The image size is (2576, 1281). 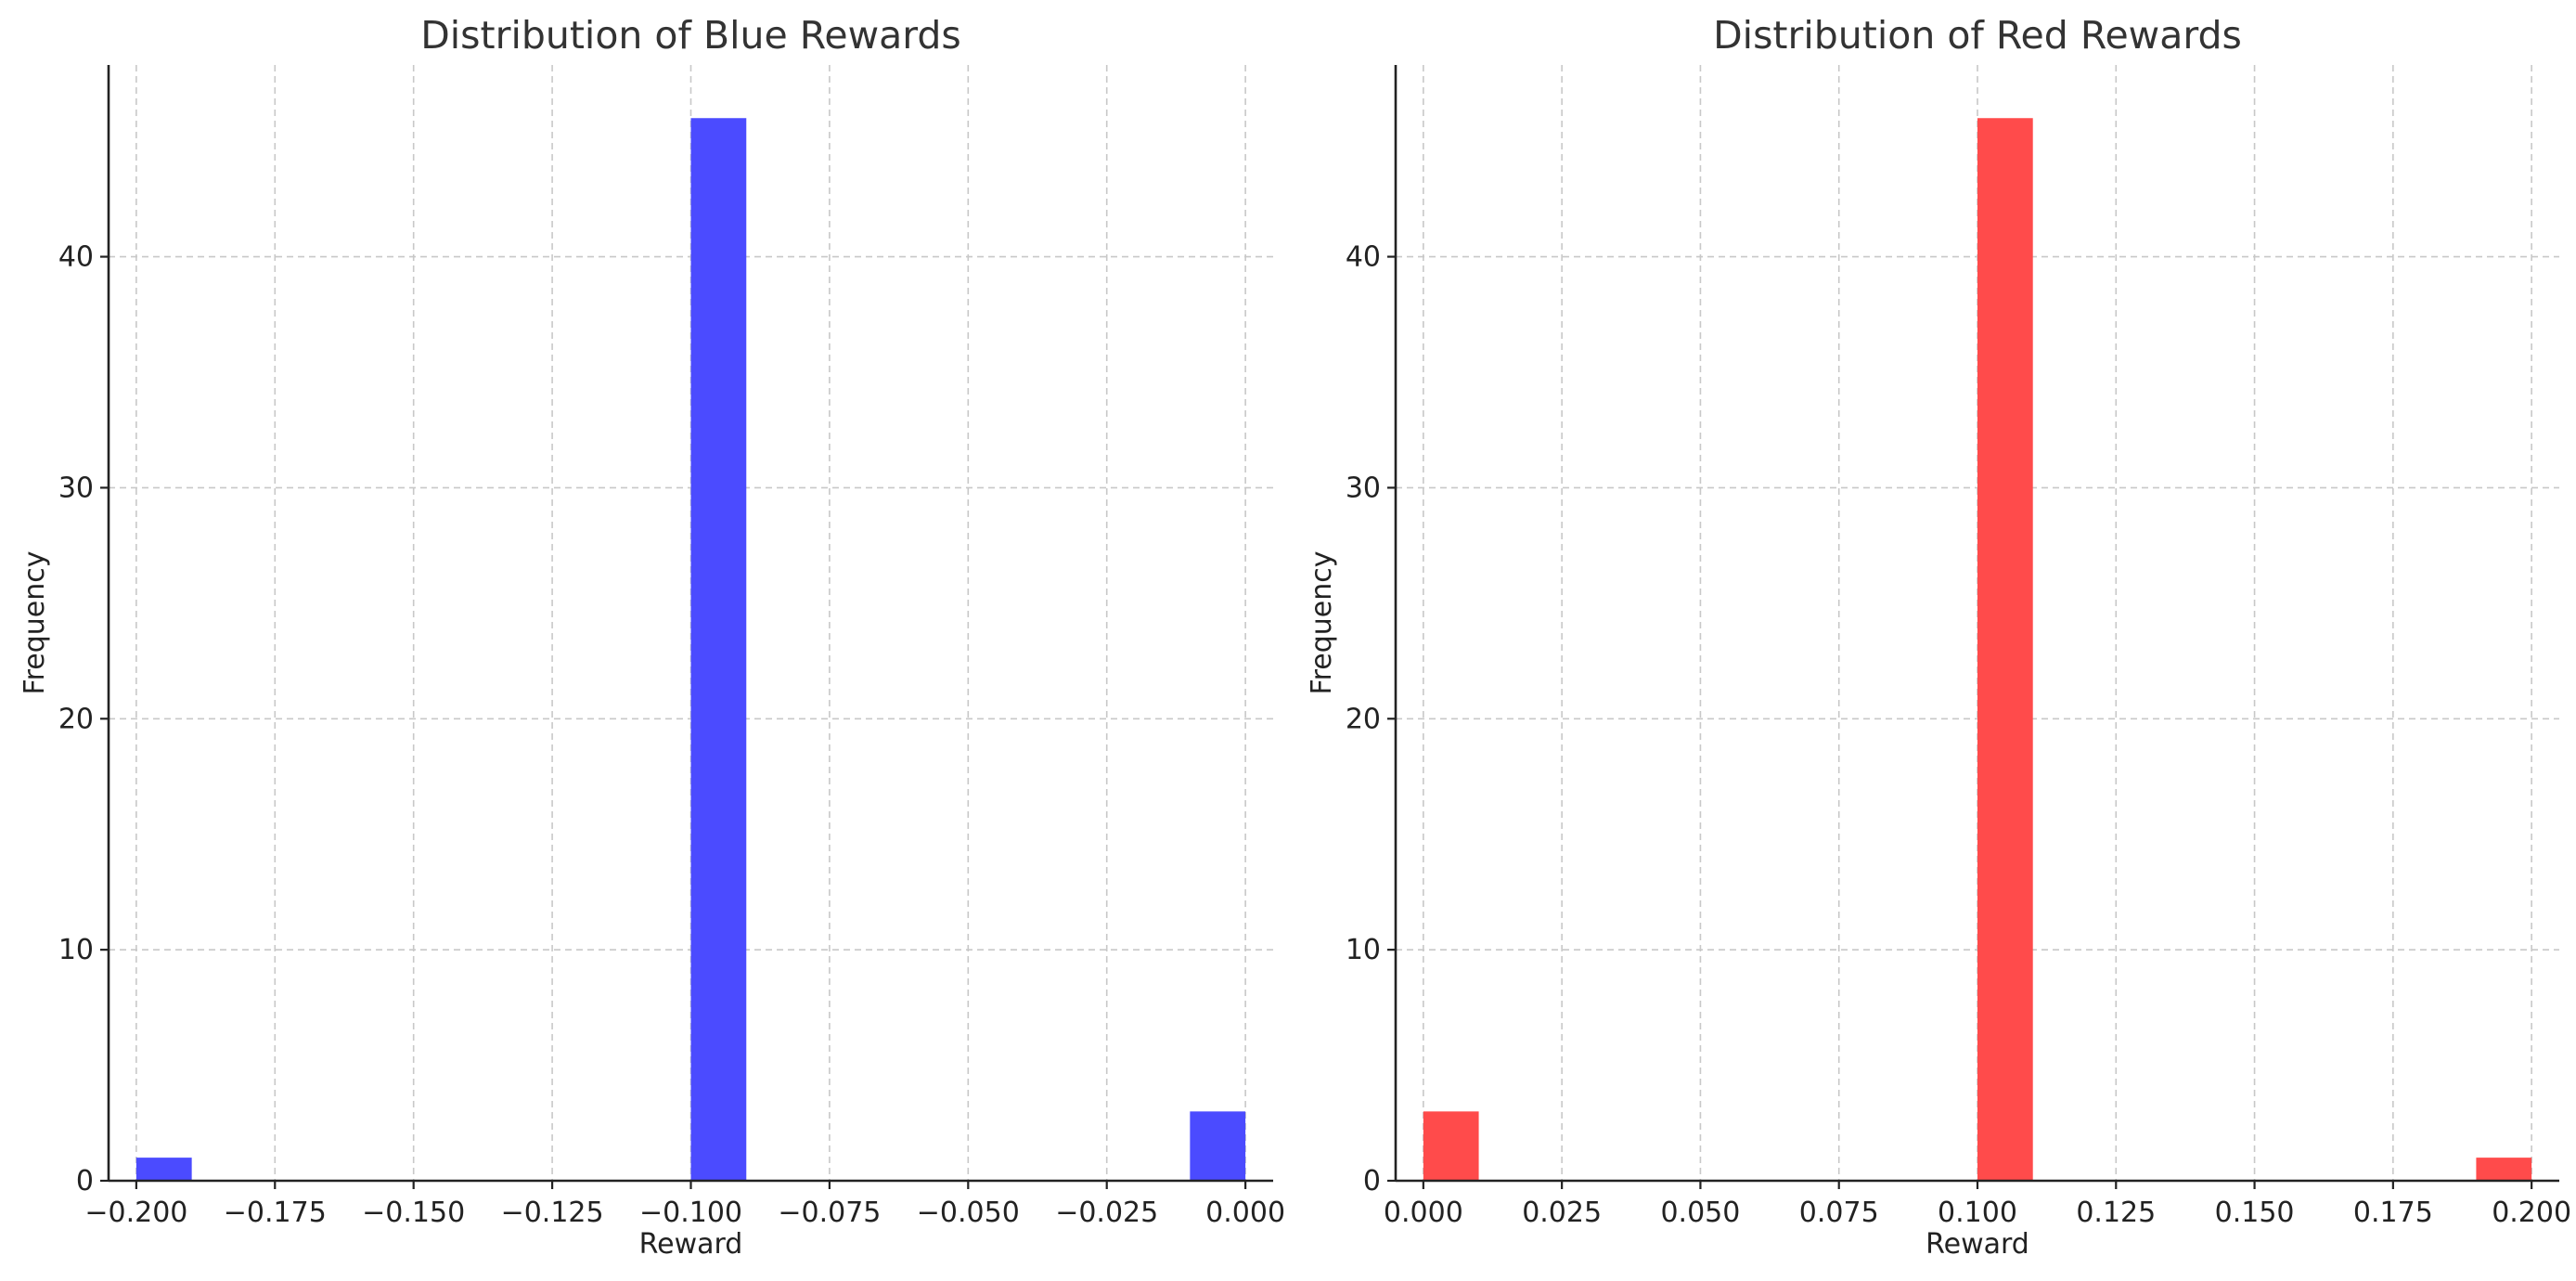 What do you see at coordinates (1839, 1213) in the screenshot?
I see `x-tick-label: 0.075` at bounding box center [1839, 1213].